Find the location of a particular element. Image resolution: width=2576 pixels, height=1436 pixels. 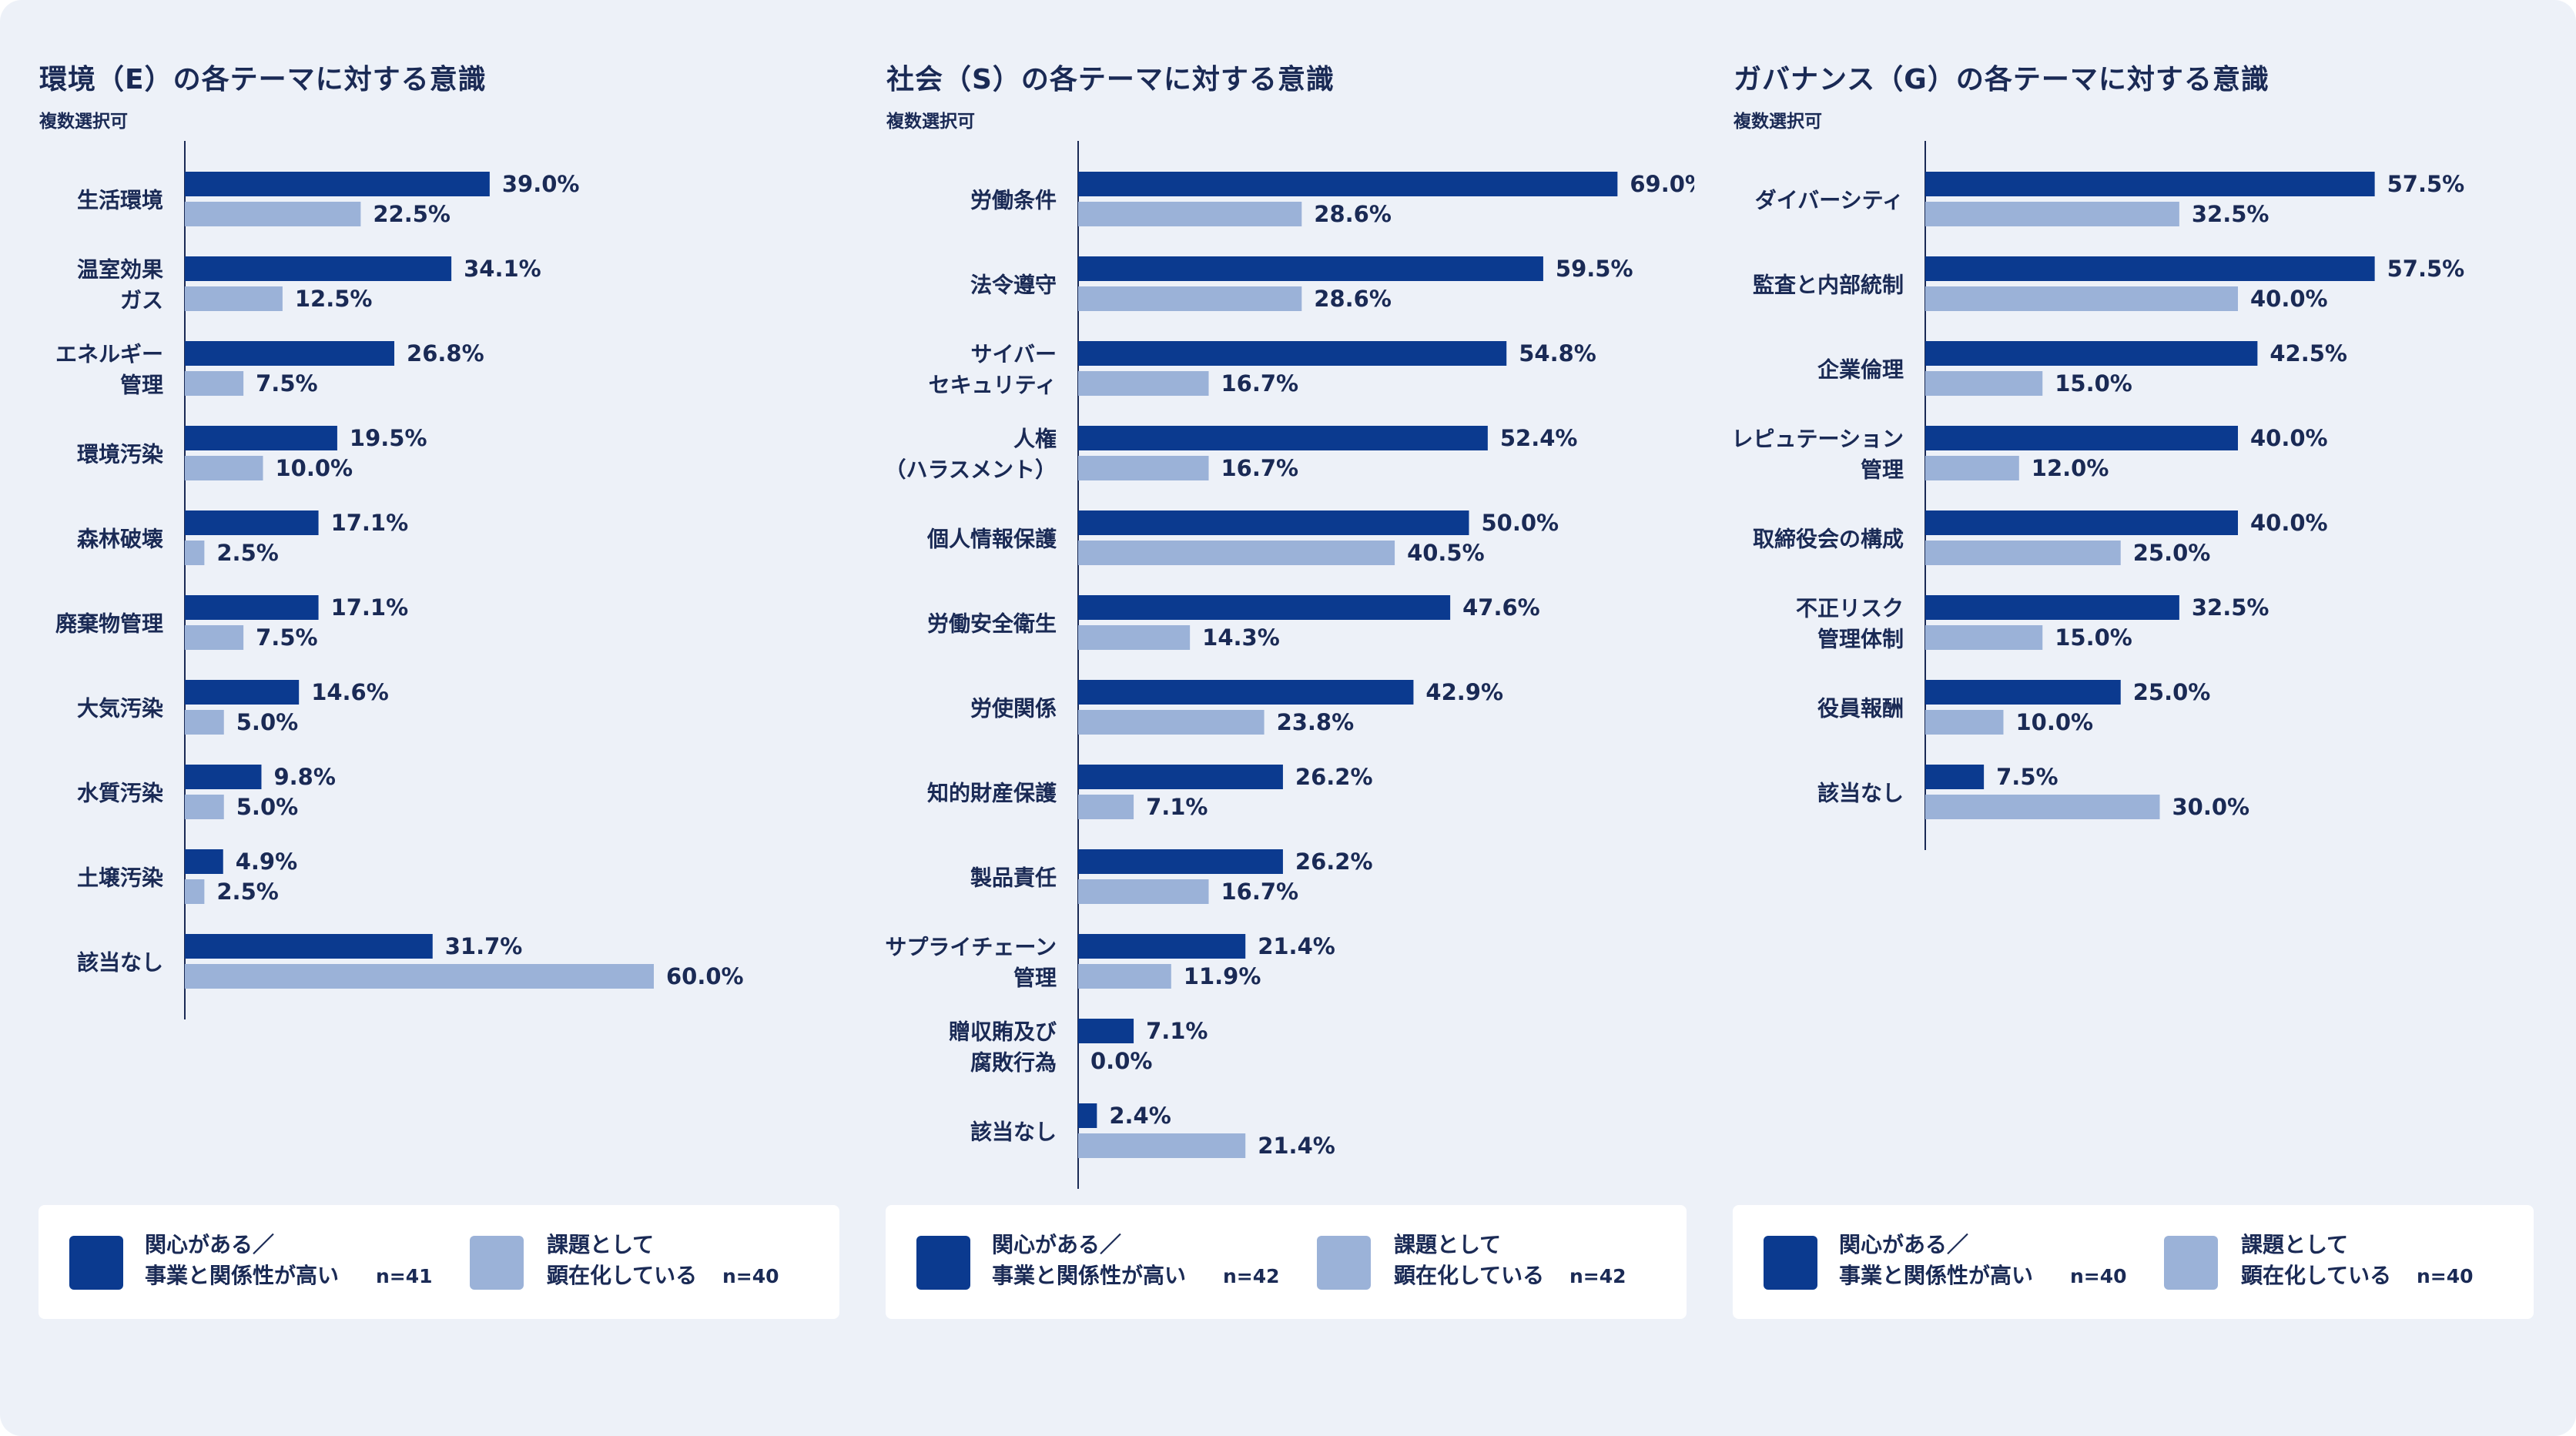

data-label: 15.0% is located at coordinates (2093, 383).